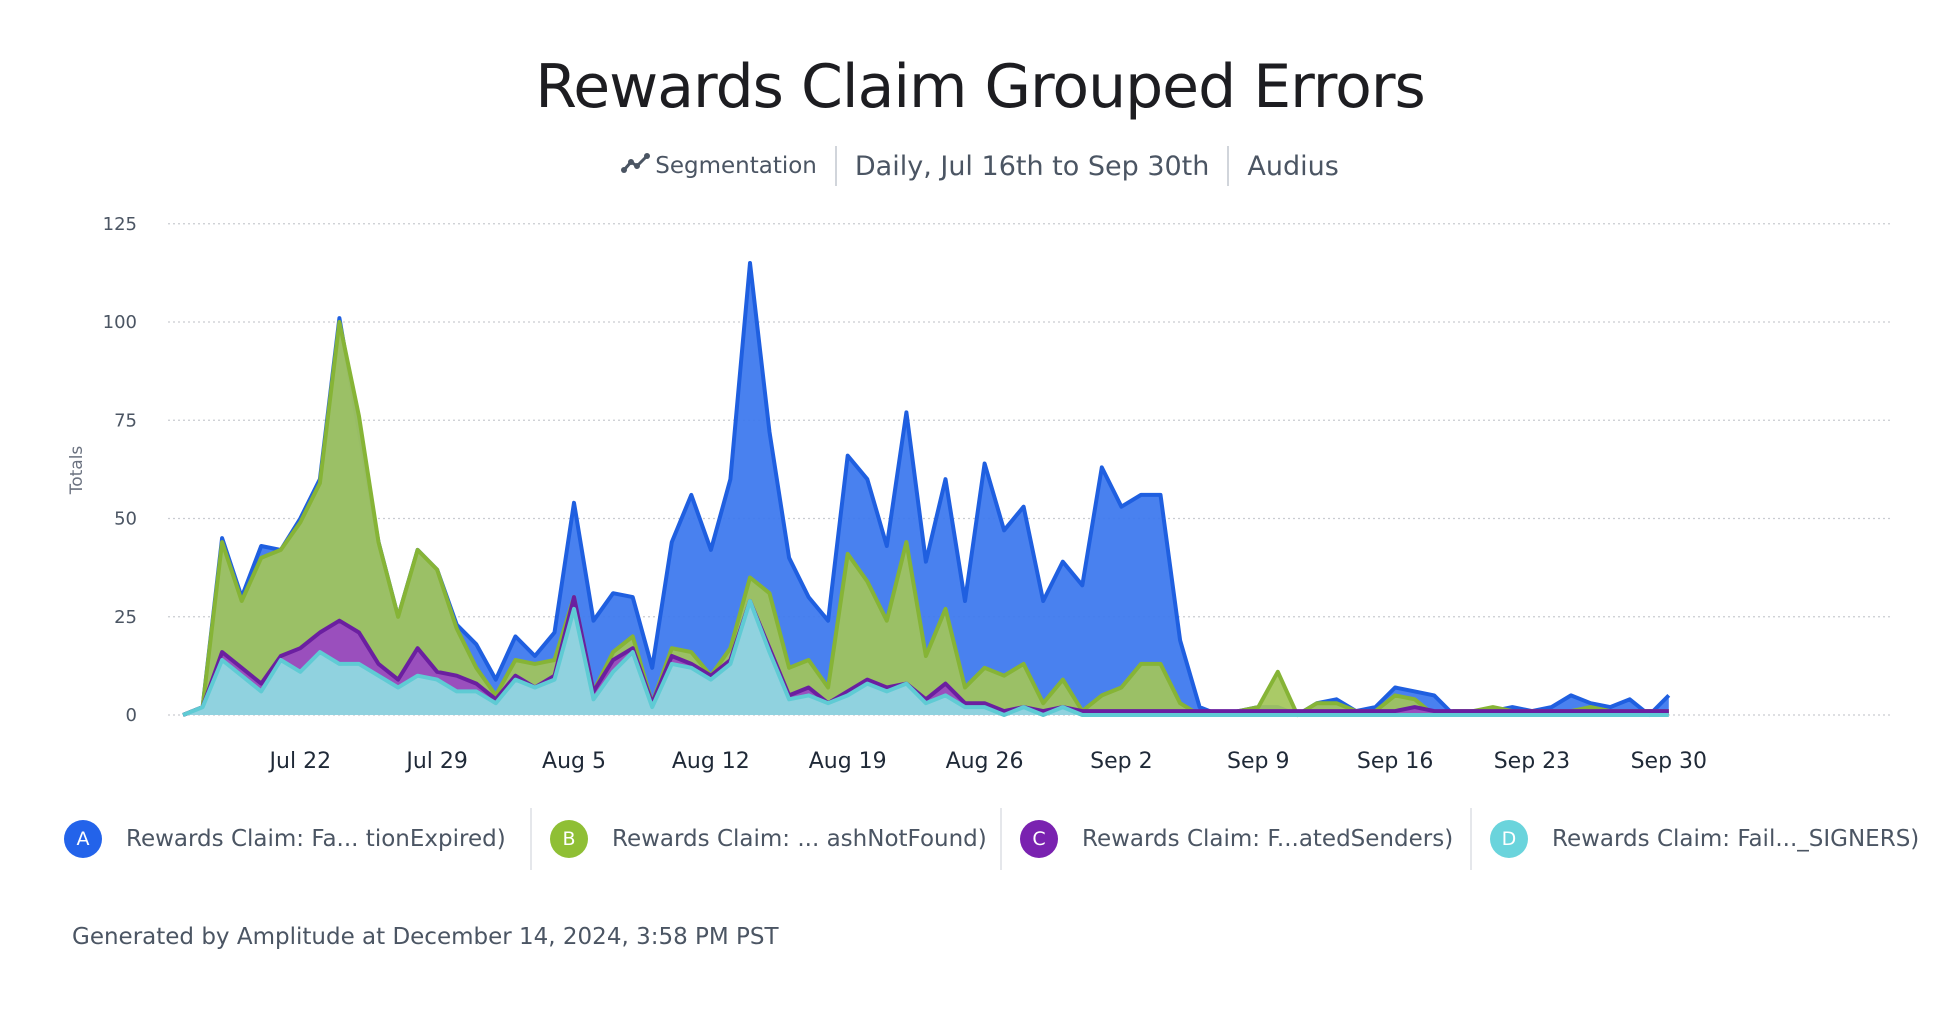 This screenshot has width=1960, height=1024. I want to click on x-tick-label: Aug 12, so click(711, 761).